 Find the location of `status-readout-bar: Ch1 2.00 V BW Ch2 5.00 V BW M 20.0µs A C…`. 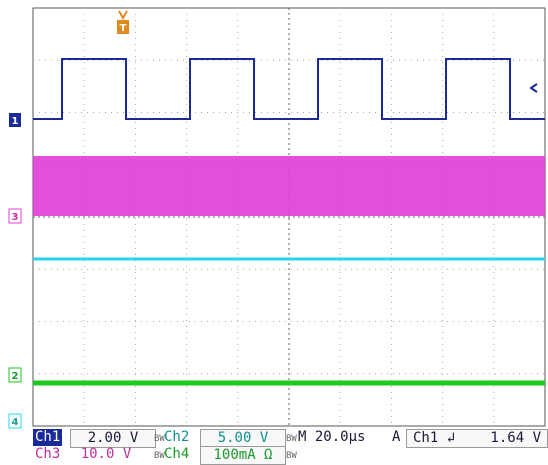

status-readout-bar: Ch1 2.00 V BW Ch2 5.00 V BW M 20.0µs A C… is located at coordinates (274, 447).